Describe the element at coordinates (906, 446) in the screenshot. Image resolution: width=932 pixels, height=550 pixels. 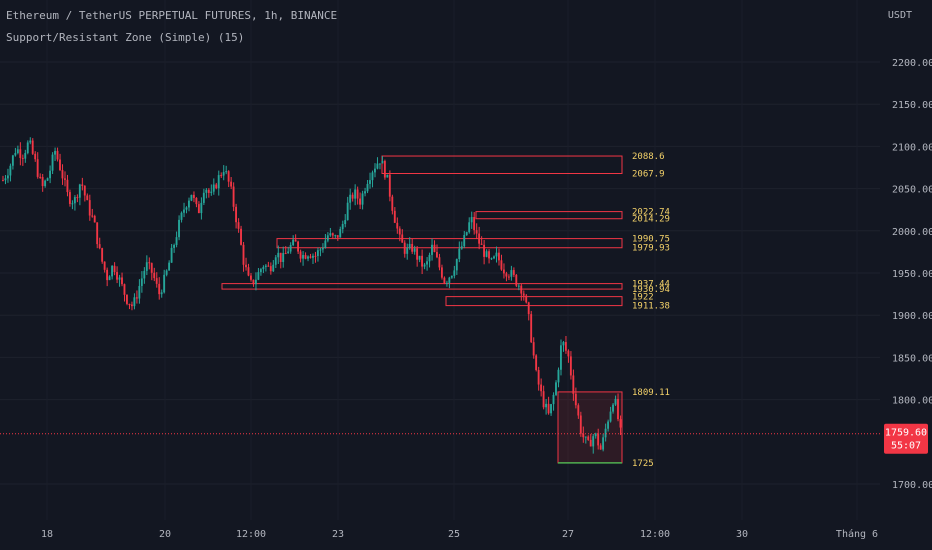
I see `candle-countdown: 55:07` at that location.